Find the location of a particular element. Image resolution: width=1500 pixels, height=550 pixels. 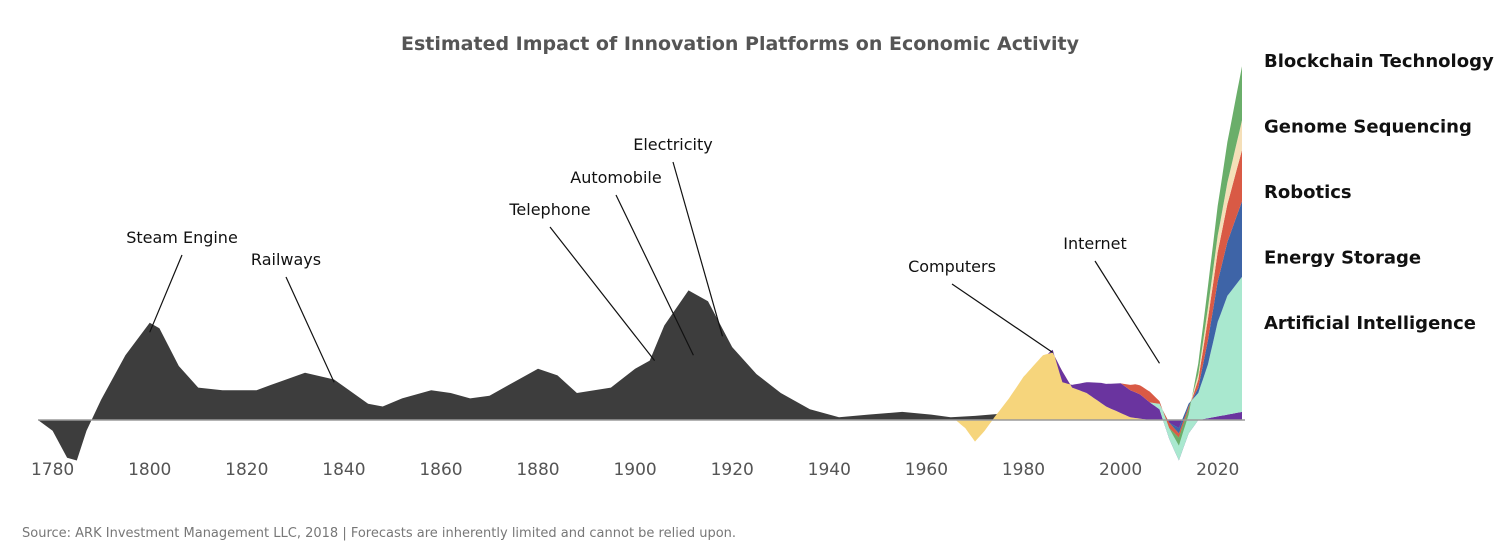

emerging-platform-areas is located at coordinates (1098, 263).